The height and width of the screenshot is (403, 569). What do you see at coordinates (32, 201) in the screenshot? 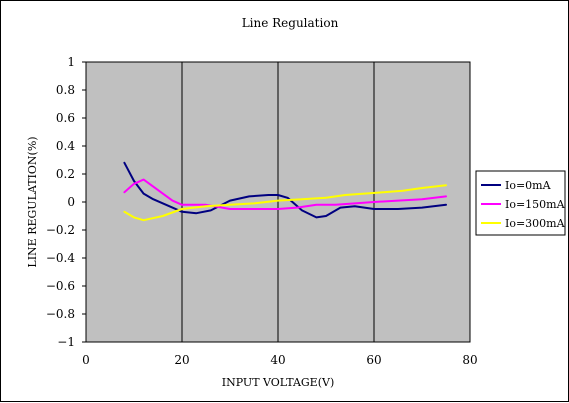
I see `y-axis-label: LINE REGULATION(%)` at bounding box center [32, 201].